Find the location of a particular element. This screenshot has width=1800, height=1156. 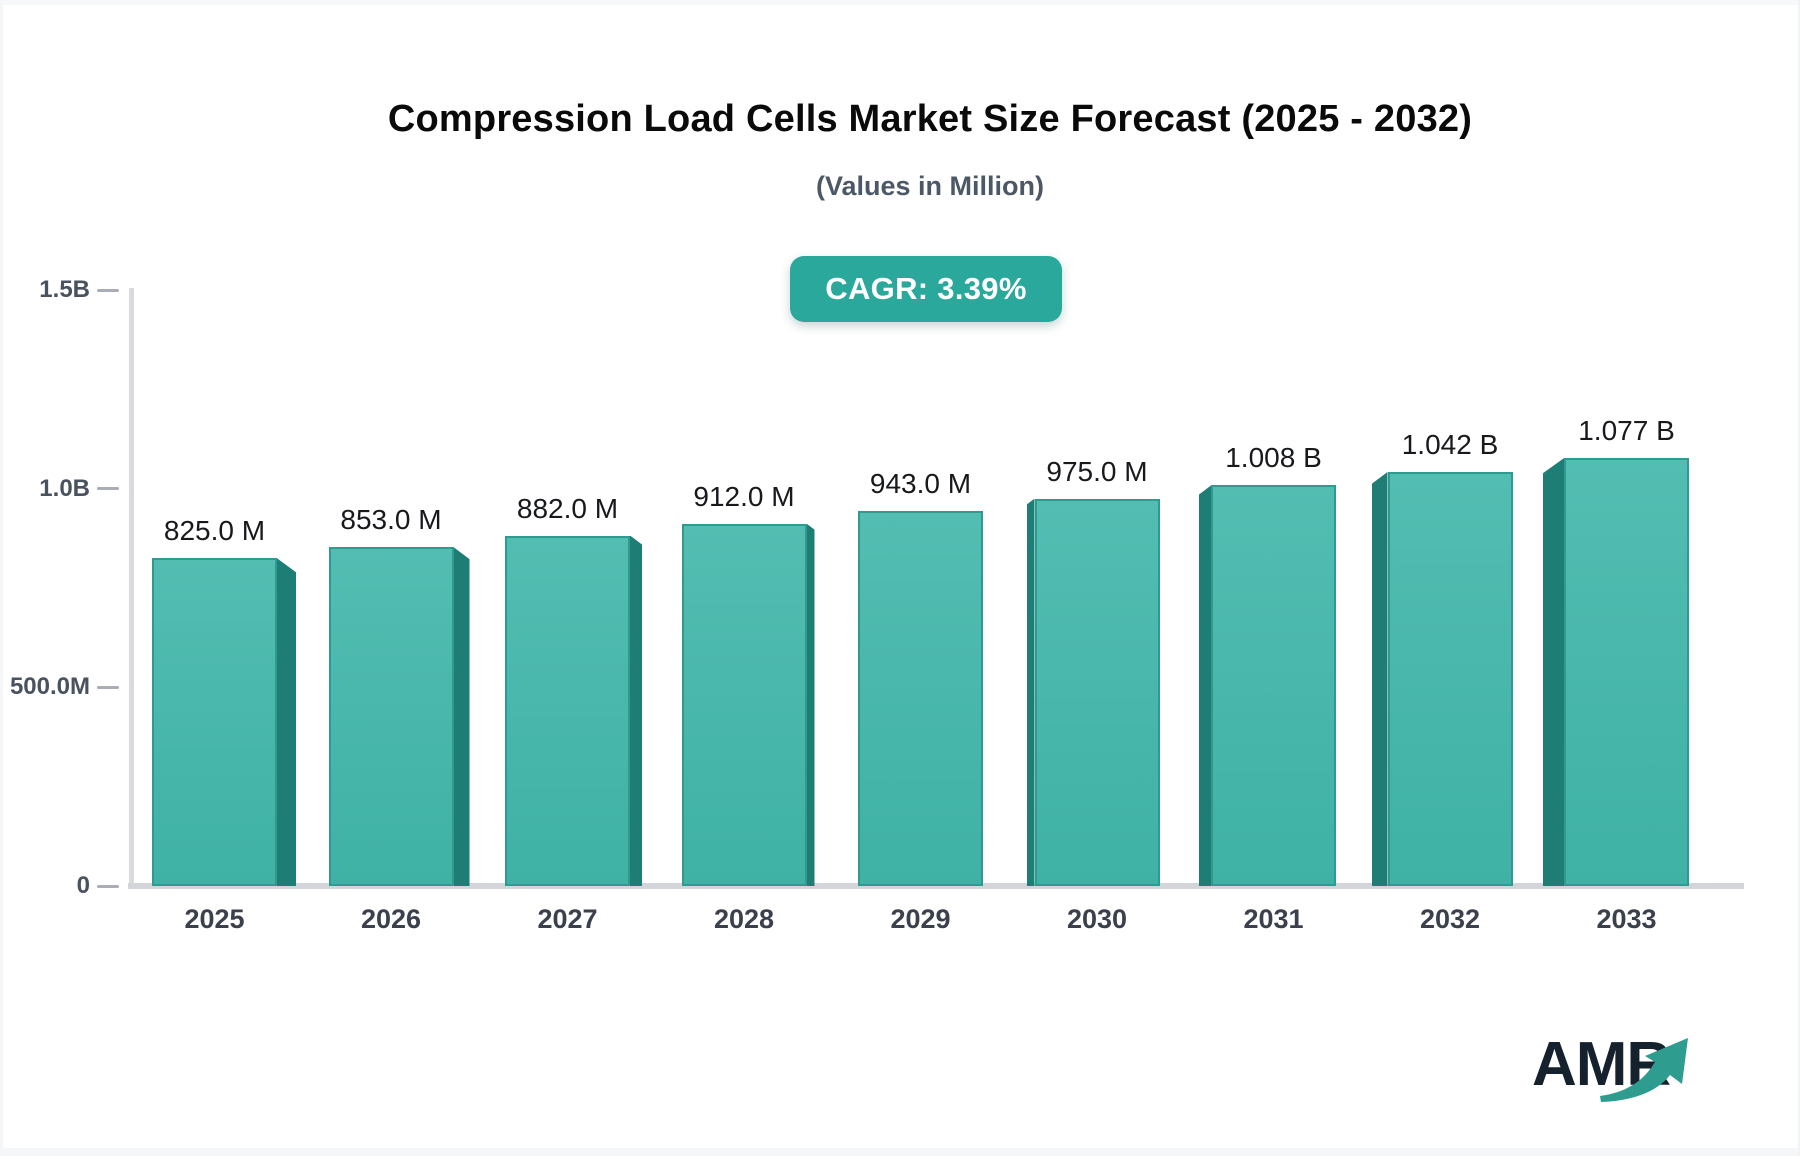

x-axis-tick-label: 2033 is located at coordinates (1626, 919).